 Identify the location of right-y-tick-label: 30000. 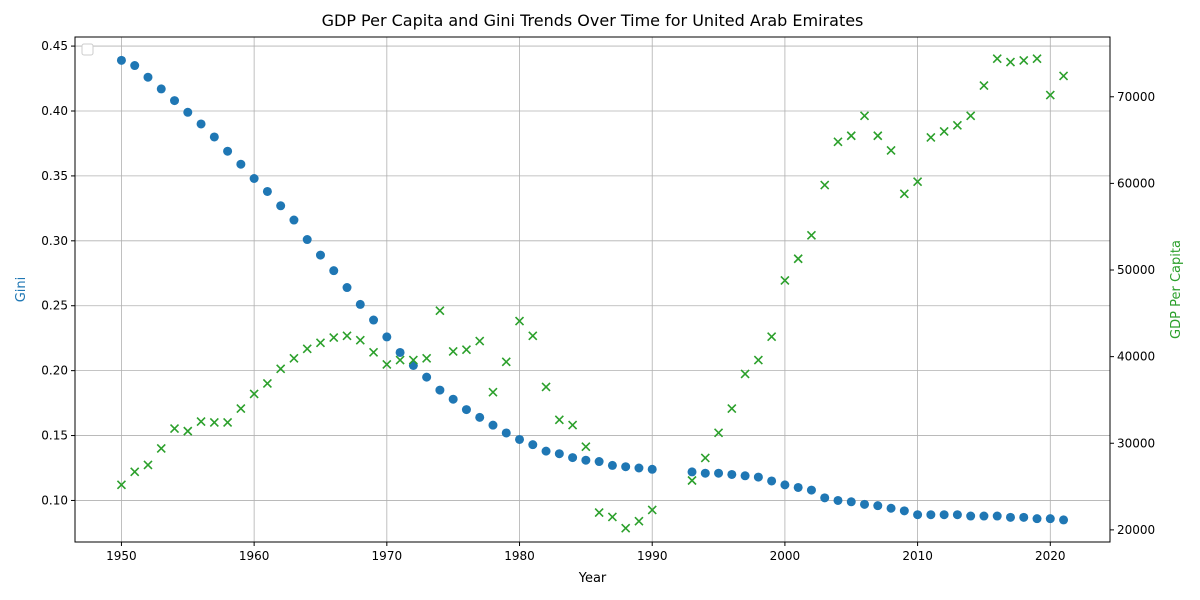
(1136, 443).